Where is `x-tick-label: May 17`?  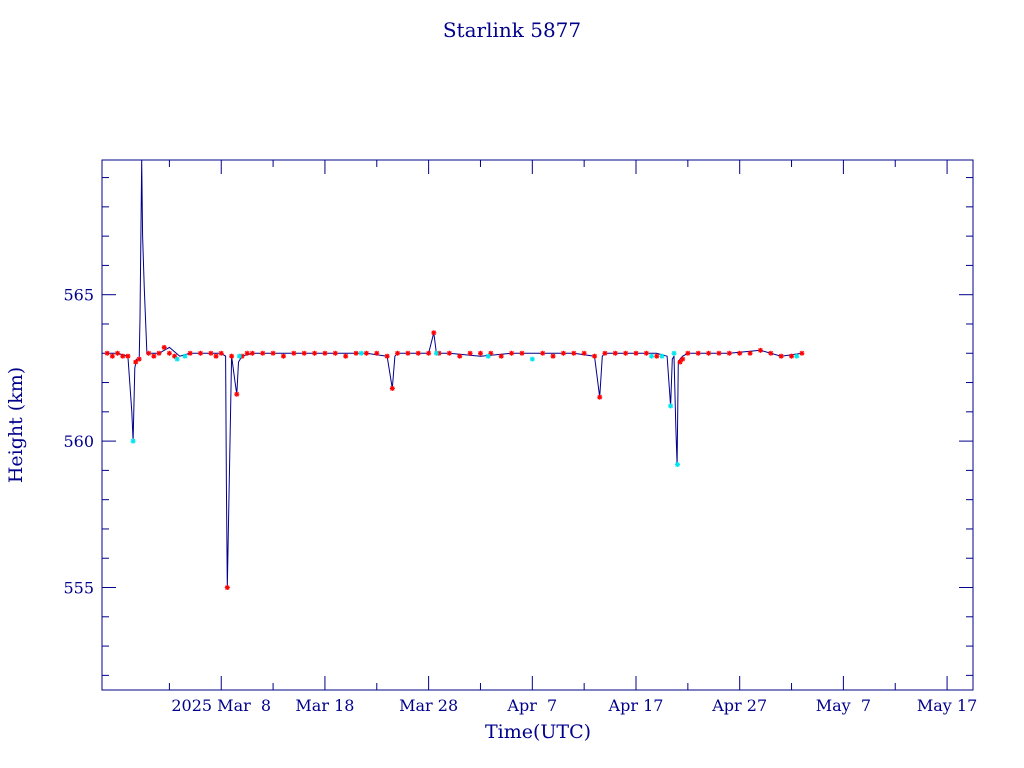
x-tick-label: May 17 is located at coordinates (947, 705).